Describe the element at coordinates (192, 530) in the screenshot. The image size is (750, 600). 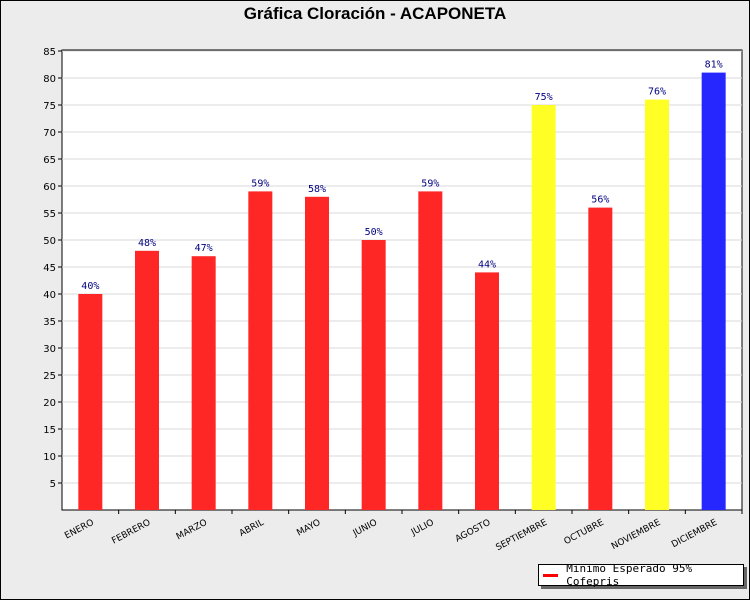
I see `x-tick-label: MARZO` at that location.